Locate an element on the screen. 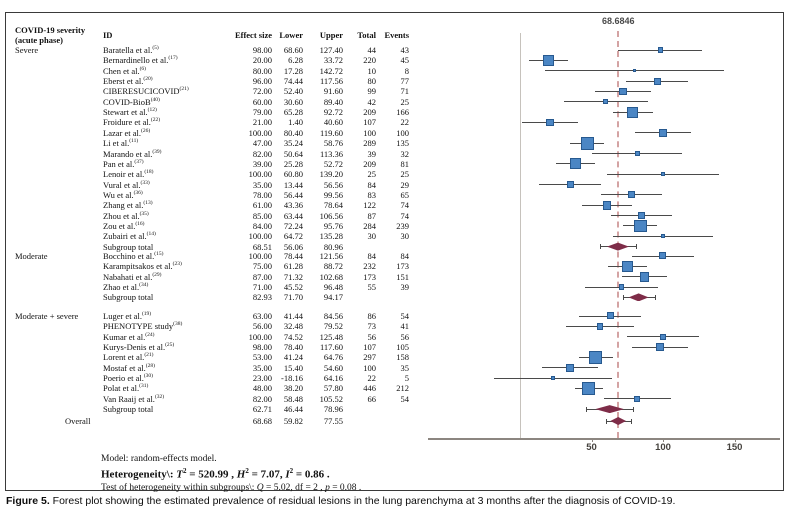 Image resolution: width=791 pixels, height=518 pixels. total-value: 22 is located at coordinates (372, 378).